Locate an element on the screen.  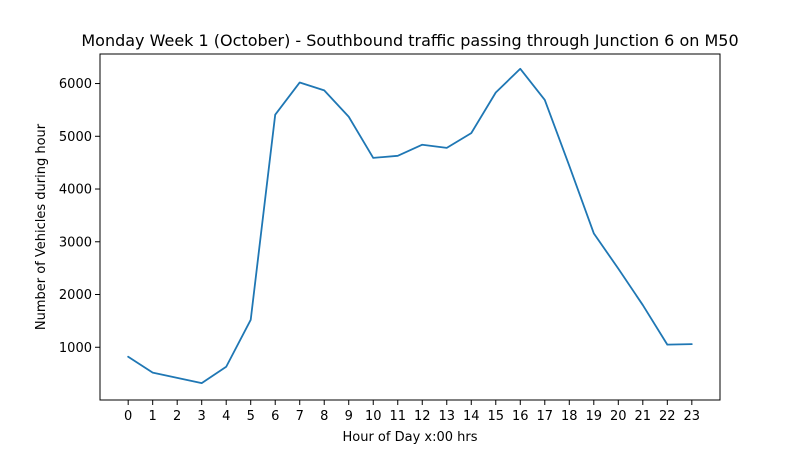
x-tick-label: 6 is located at coordinates (275, 416).